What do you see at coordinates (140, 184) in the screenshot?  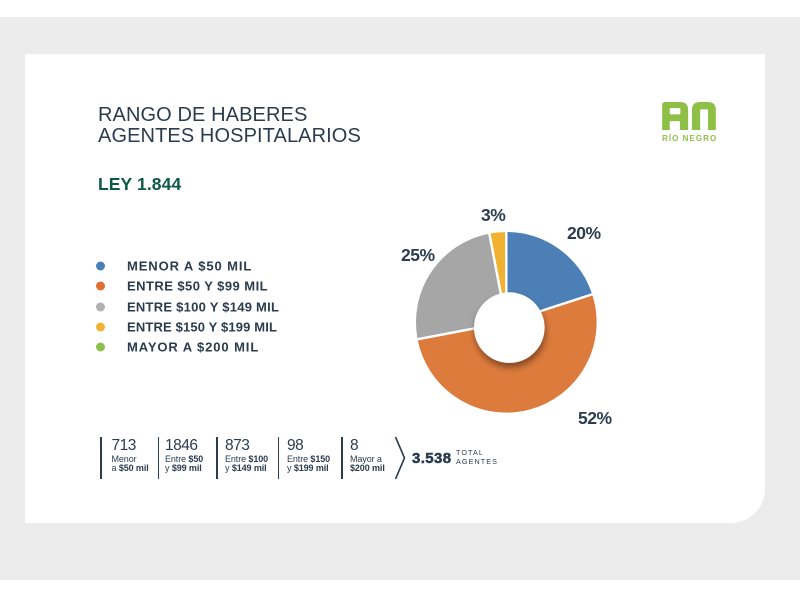 I see `law-subtitle: LEY 1.844` at bounding box center [140, 184].